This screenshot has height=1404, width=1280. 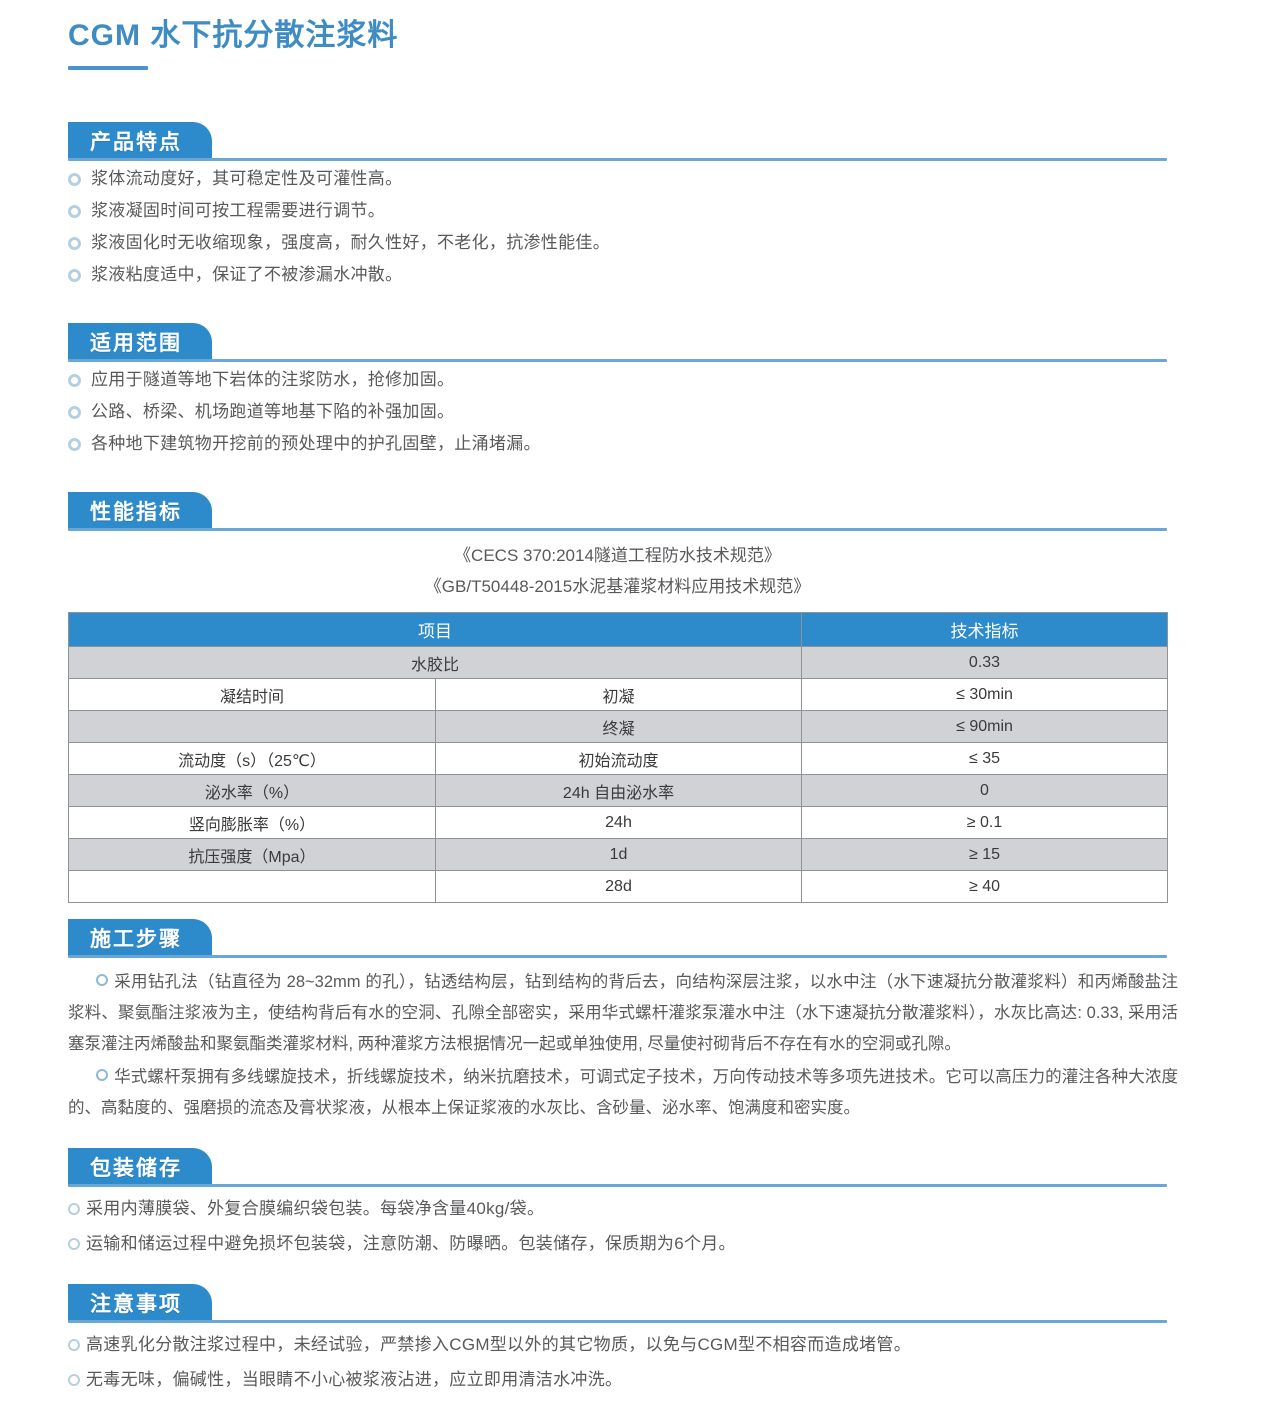 I want to click on list-item-text: 运输和储运过程中避免损坏包装袋，注意防潮、防曝晒。包装储存，保质期为6个月。, so click(x=411, y=1243).